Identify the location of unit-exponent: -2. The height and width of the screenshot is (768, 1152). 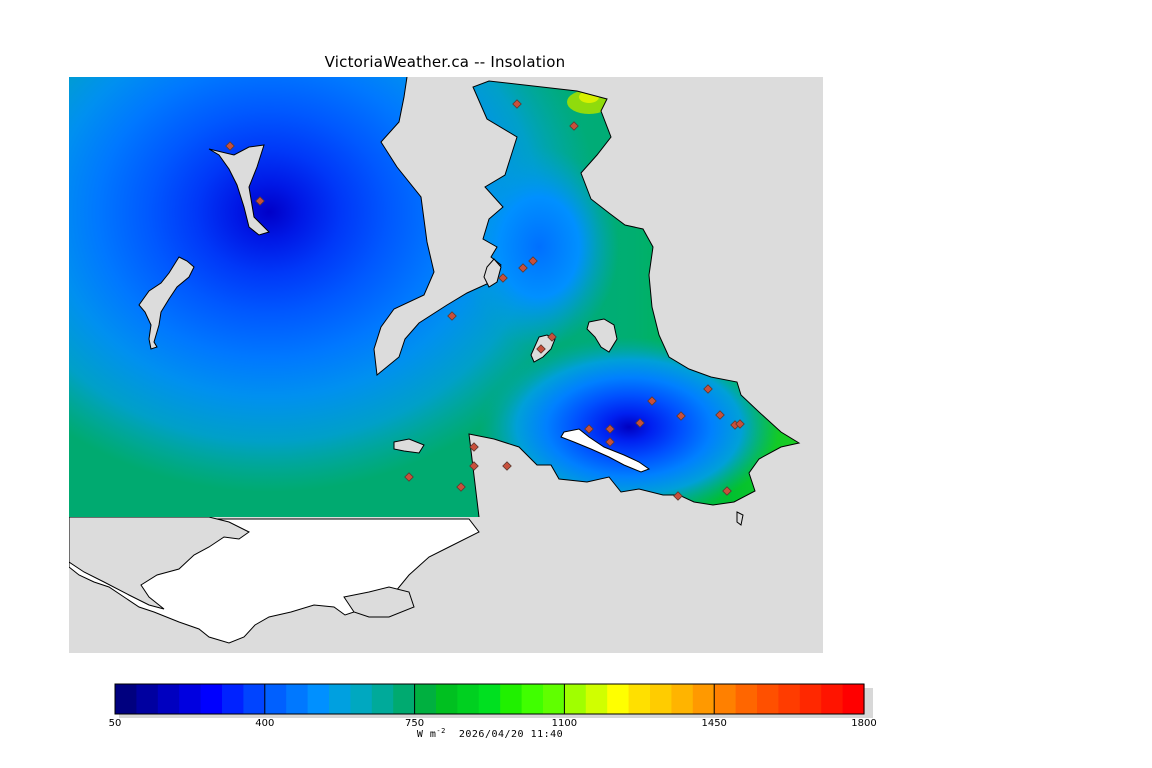
(441, 731).